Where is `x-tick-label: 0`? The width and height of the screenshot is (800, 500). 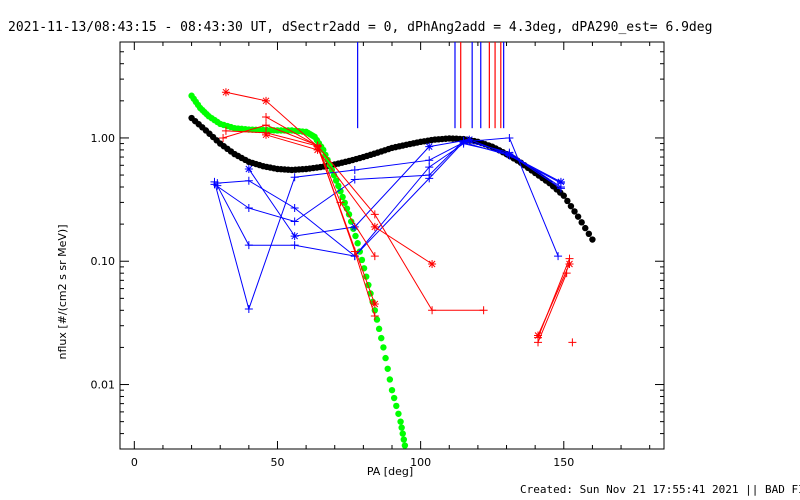
x-tick-label: 0 is located at coordinates (134, 462).